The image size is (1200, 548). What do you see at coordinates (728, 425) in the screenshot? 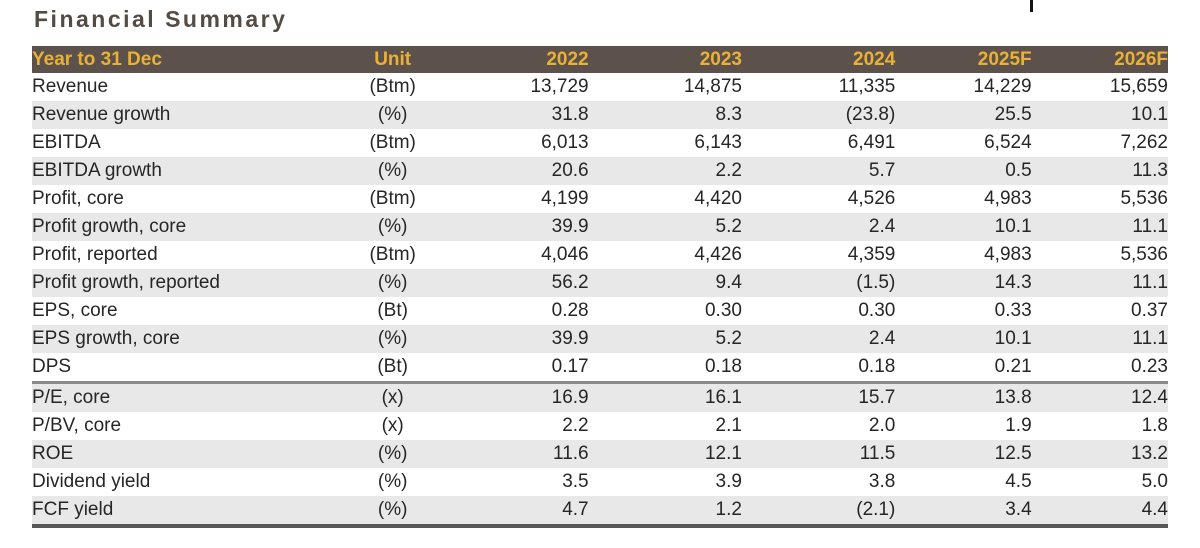
I see `value-cell: 2.1` at bounding box center [728, 425].